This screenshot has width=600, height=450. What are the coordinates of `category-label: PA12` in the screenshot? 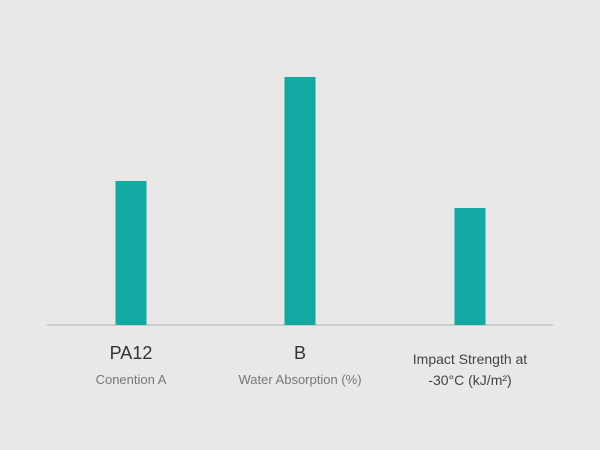 It's located at (131, 353).